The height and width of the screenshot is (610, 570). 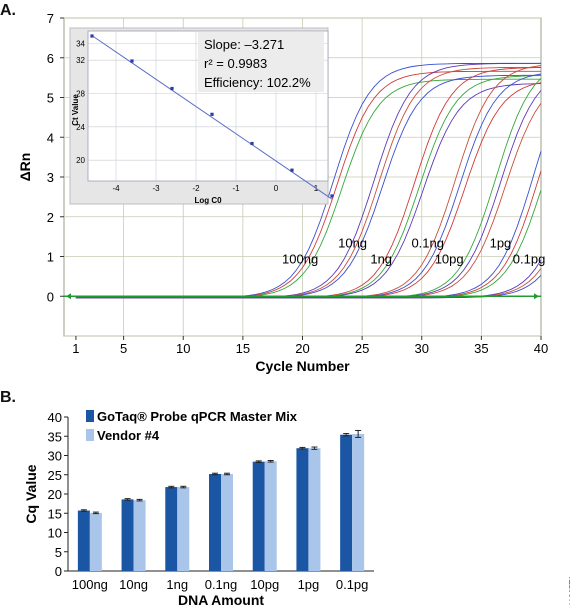 I want to click on y-tick-label: 4, so click(x=50, y=137).